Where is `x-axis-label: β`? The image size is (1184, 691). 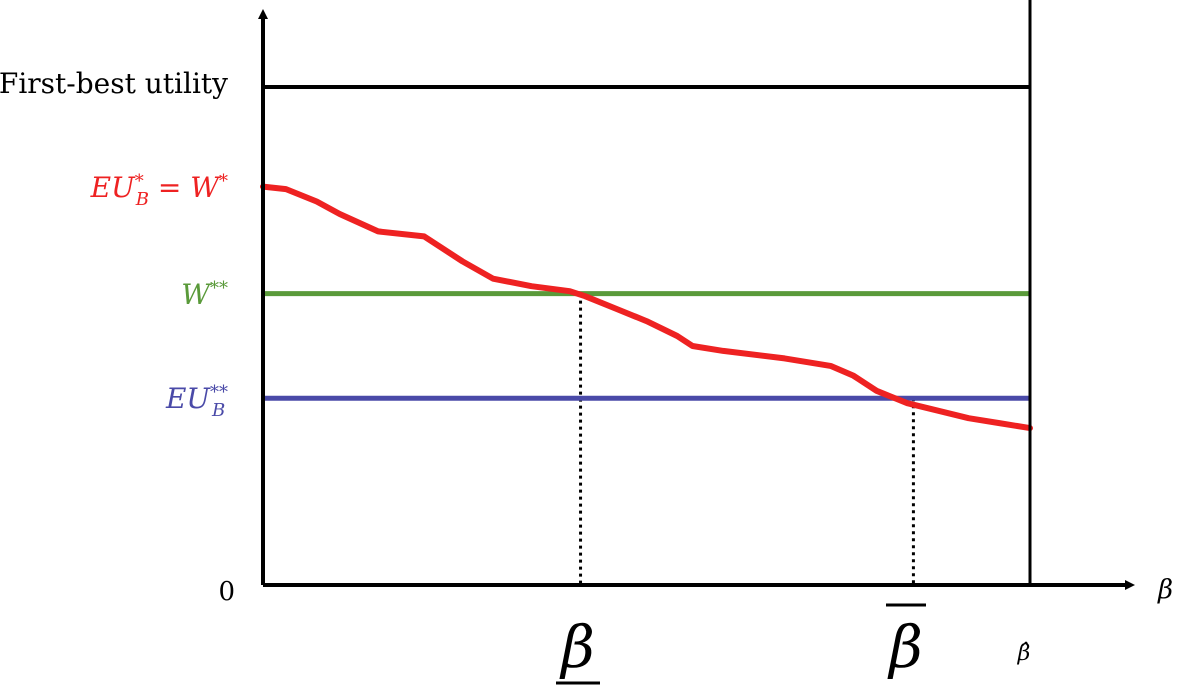
x-axis-label: β is located at coordinates (1165, 590).